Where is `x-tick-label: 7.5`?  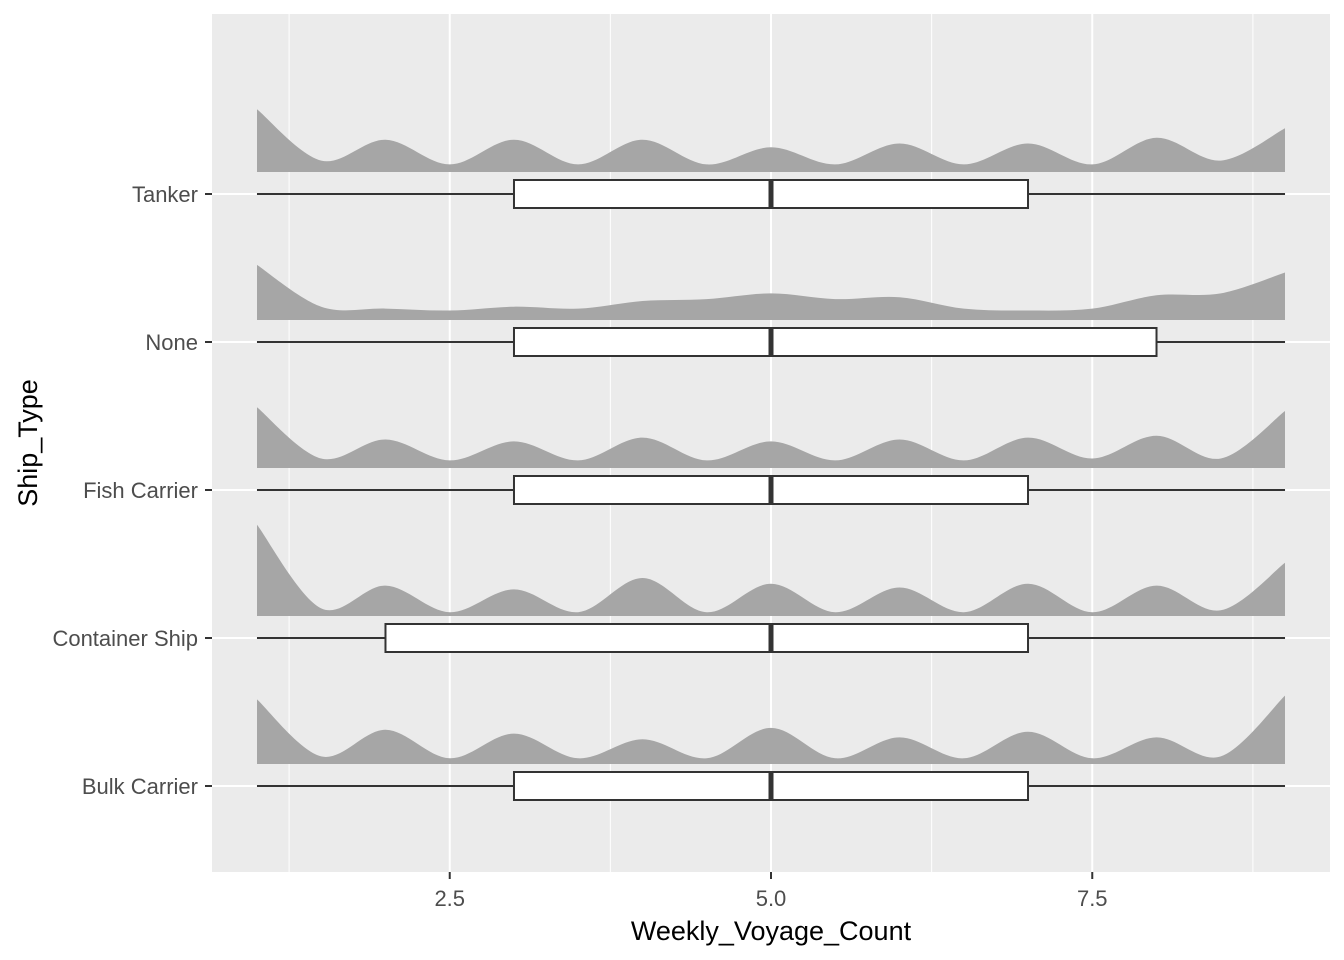
x-tick-label: 7.5 is located at coordinates (1092, 898).